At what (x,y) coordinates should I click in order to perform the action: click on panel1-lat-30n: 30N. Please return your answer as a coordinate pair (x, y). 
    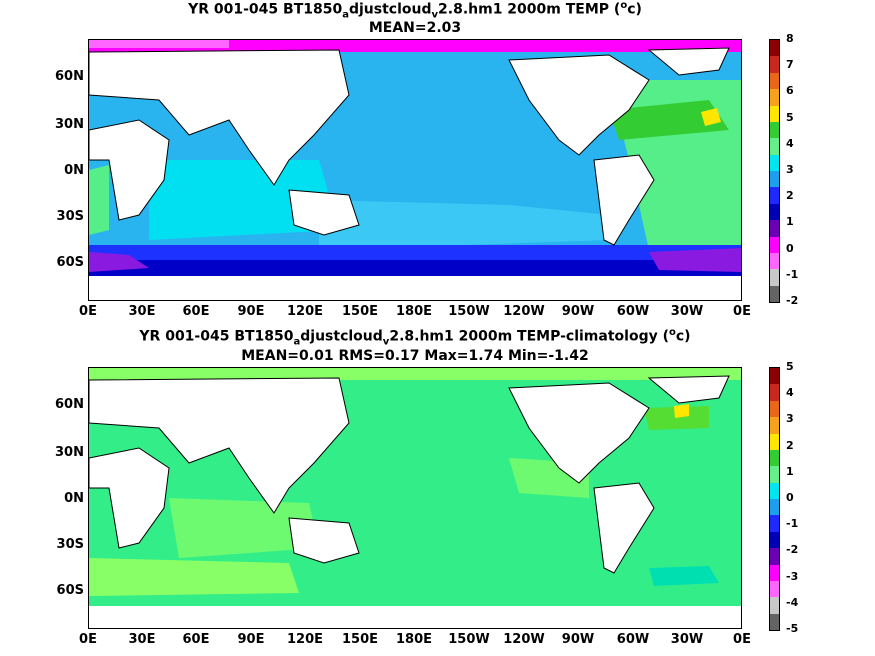
    Looking at the image, I should click on (69, 124).